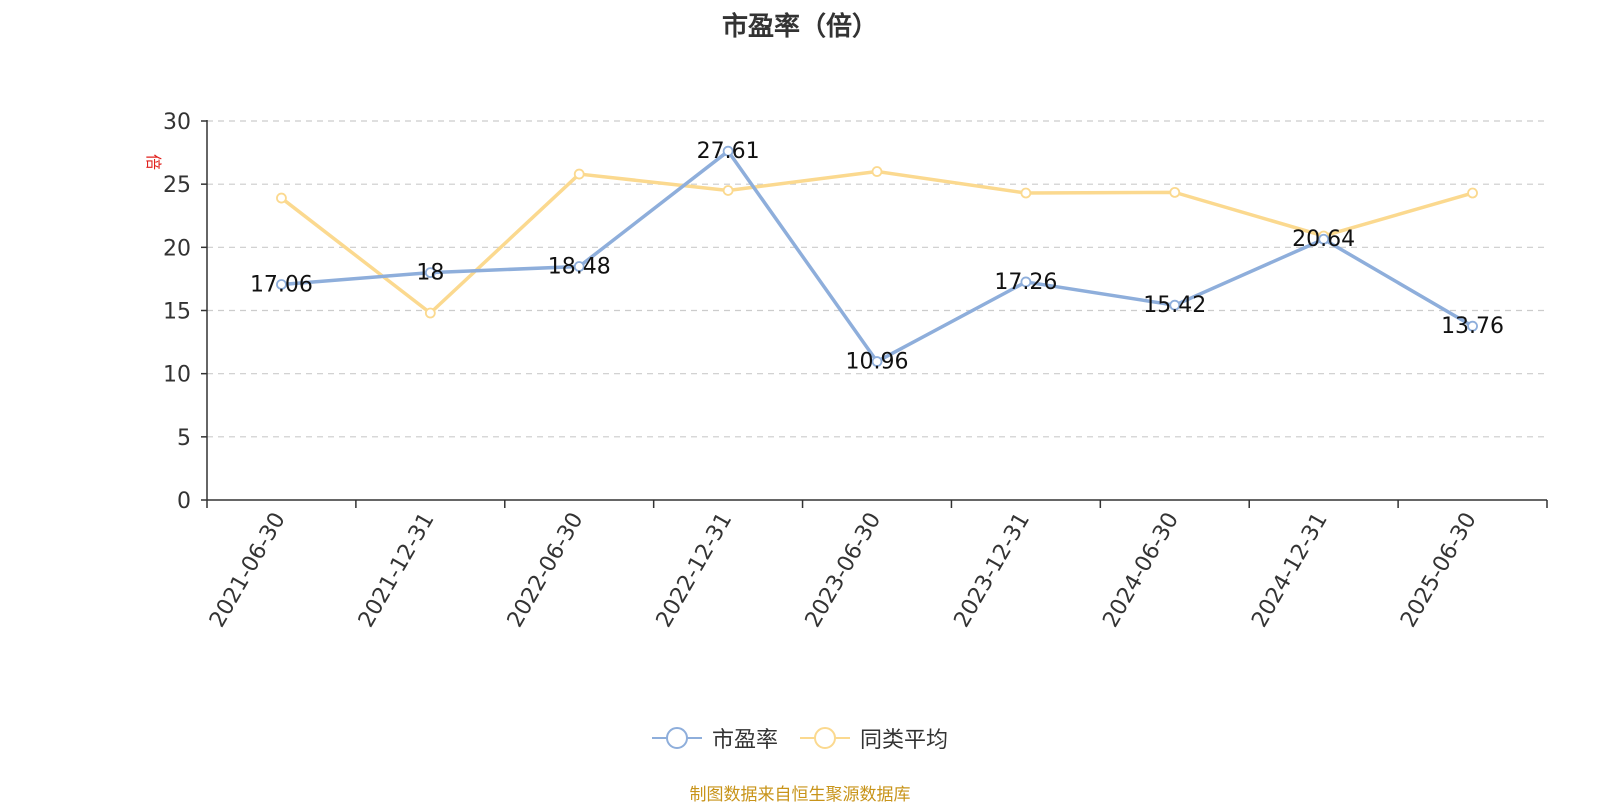  Describe the element at coordinates (153, 162) in the screenshot. I see `y-axis-unit-label: 倍` at that location.